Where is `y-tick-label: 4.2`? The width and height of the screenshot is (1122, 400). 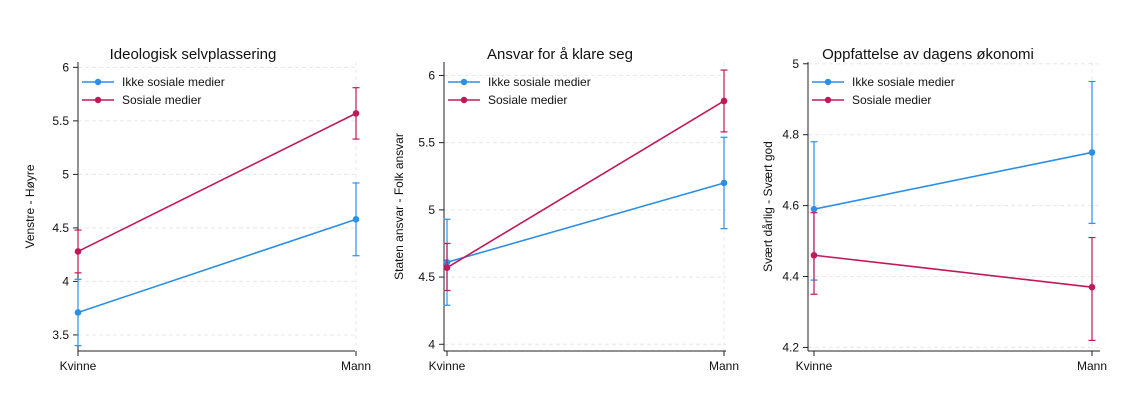 y-tick-label: 4.2 is located at coordinates (790, 347).